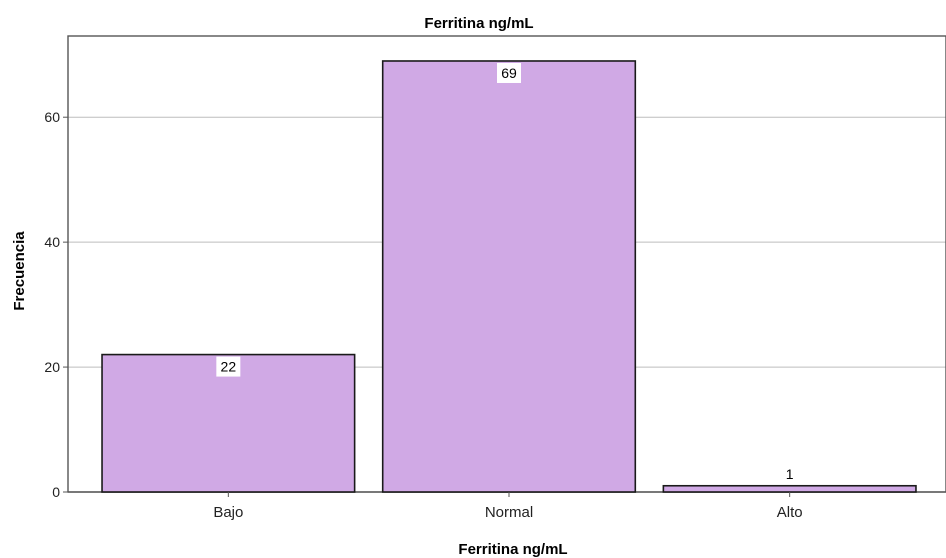 Image resolution: width=946 pixels, height=558 pixels. What do you see at coordinates (52, 242) in the screenshot?
I see `y-tick-label: 40` at bounding box center [52, 242].